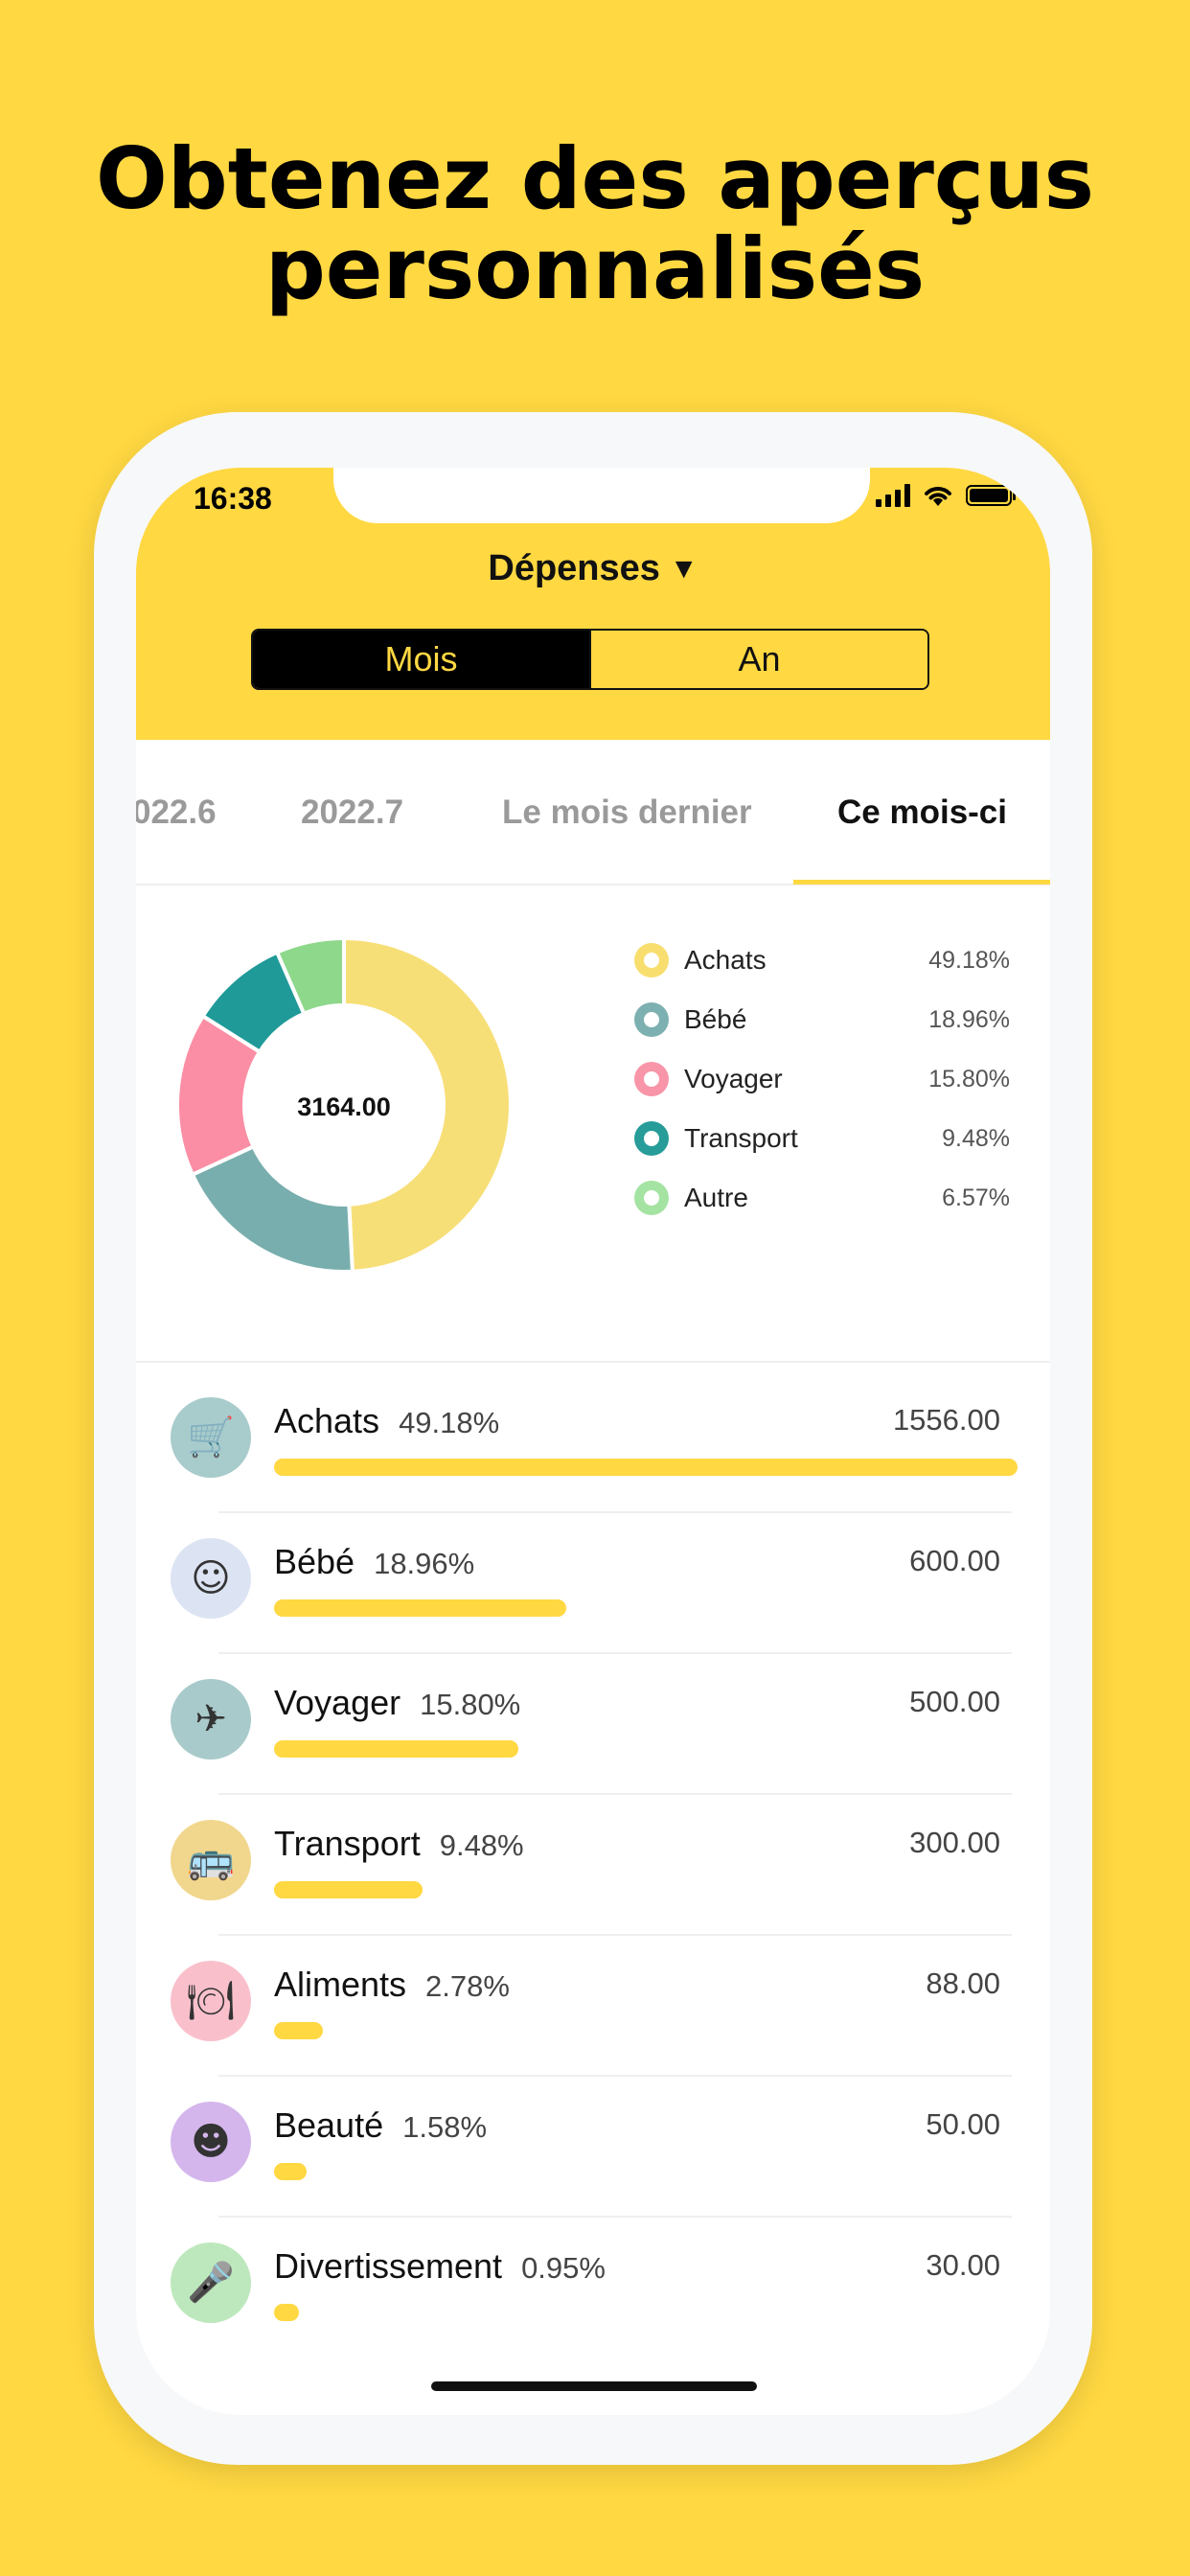  What do you see at coordinates (836, 969) in the screenshot?
I see `legend-item: Achats 49.18%` at bounding box center [836, 969].